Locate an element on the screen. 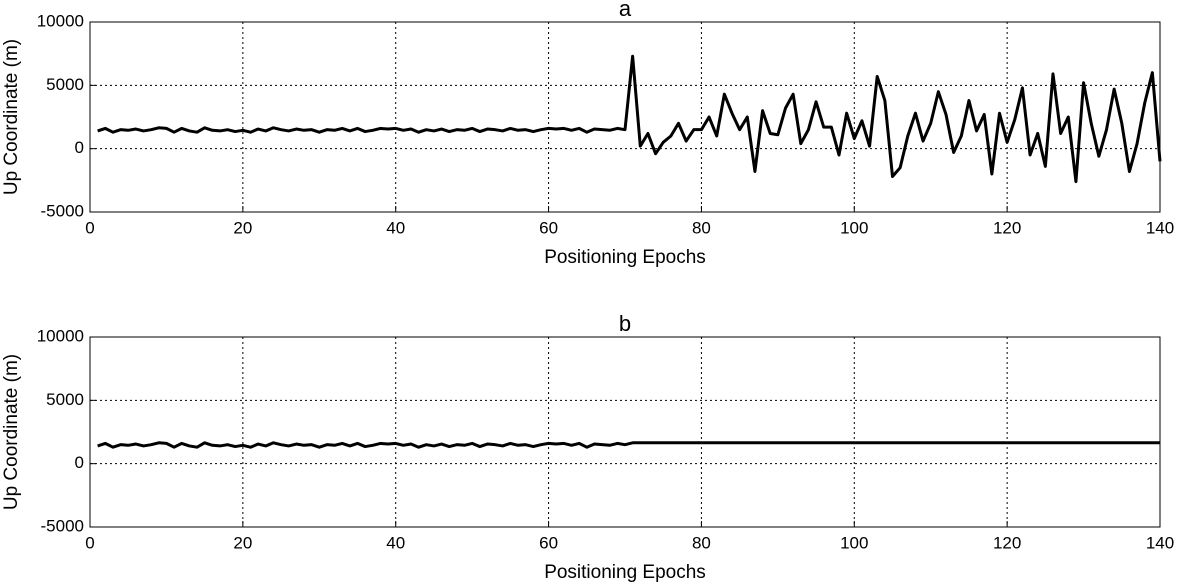  data-line is located at coordinates (628, 445).